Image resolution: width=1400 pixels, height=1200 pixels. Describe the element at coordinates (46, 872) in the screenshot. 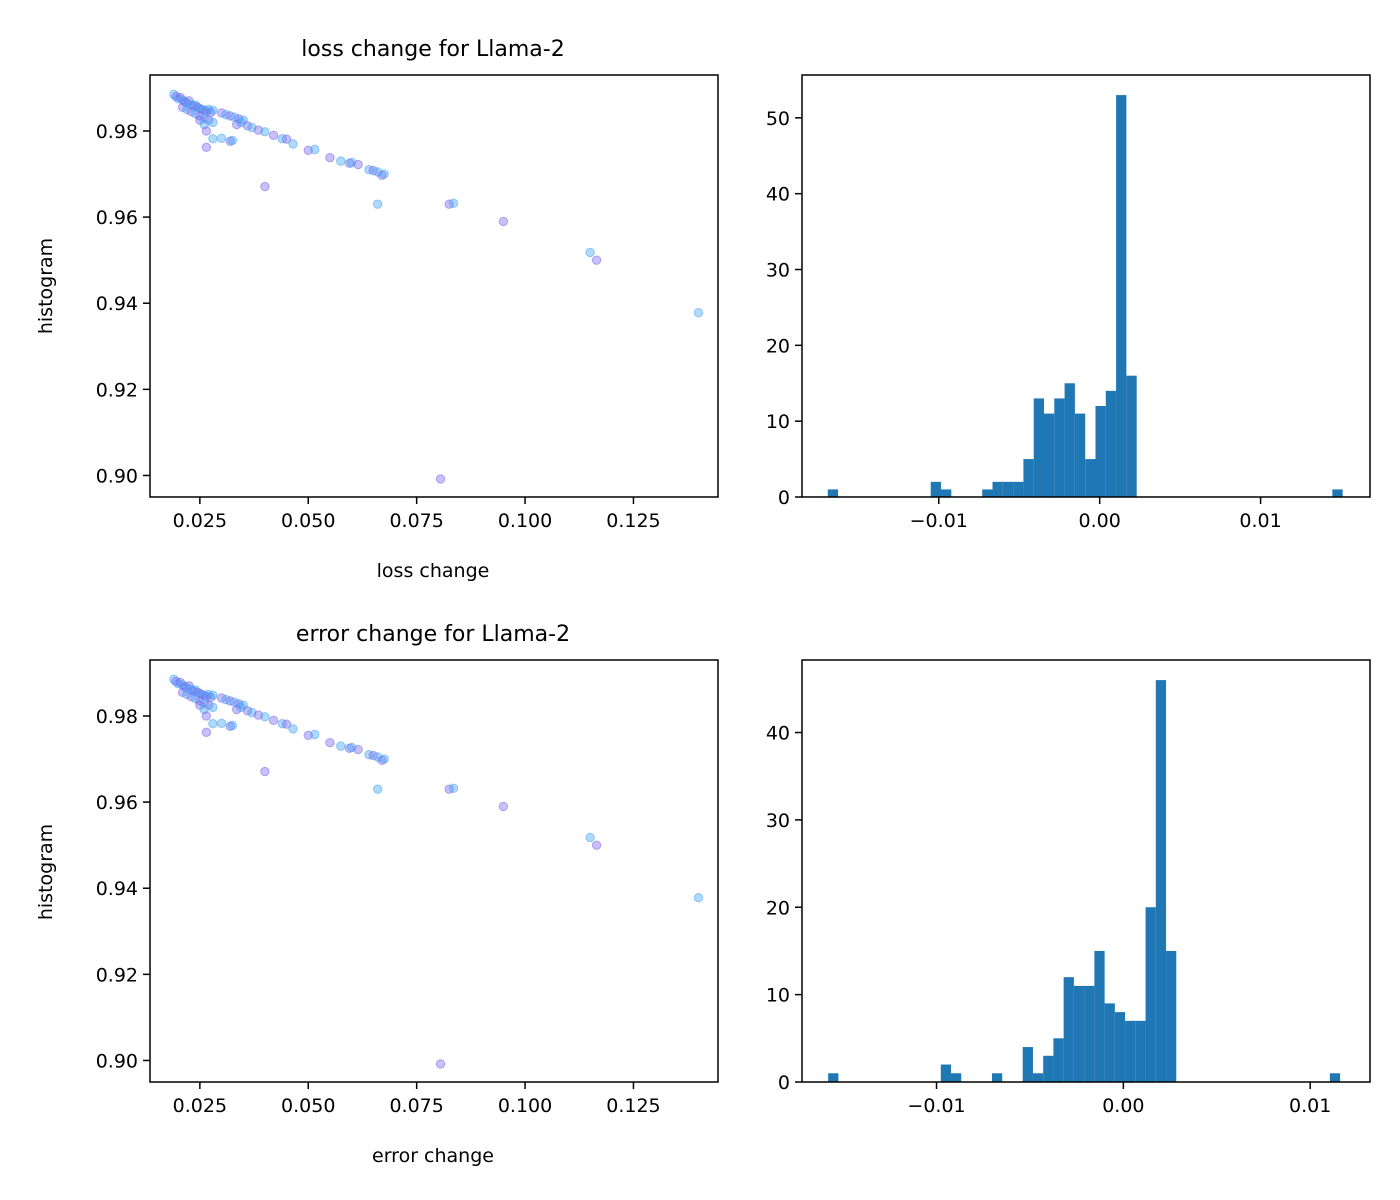

I see `y-axis-label-error: histogram` at that location.